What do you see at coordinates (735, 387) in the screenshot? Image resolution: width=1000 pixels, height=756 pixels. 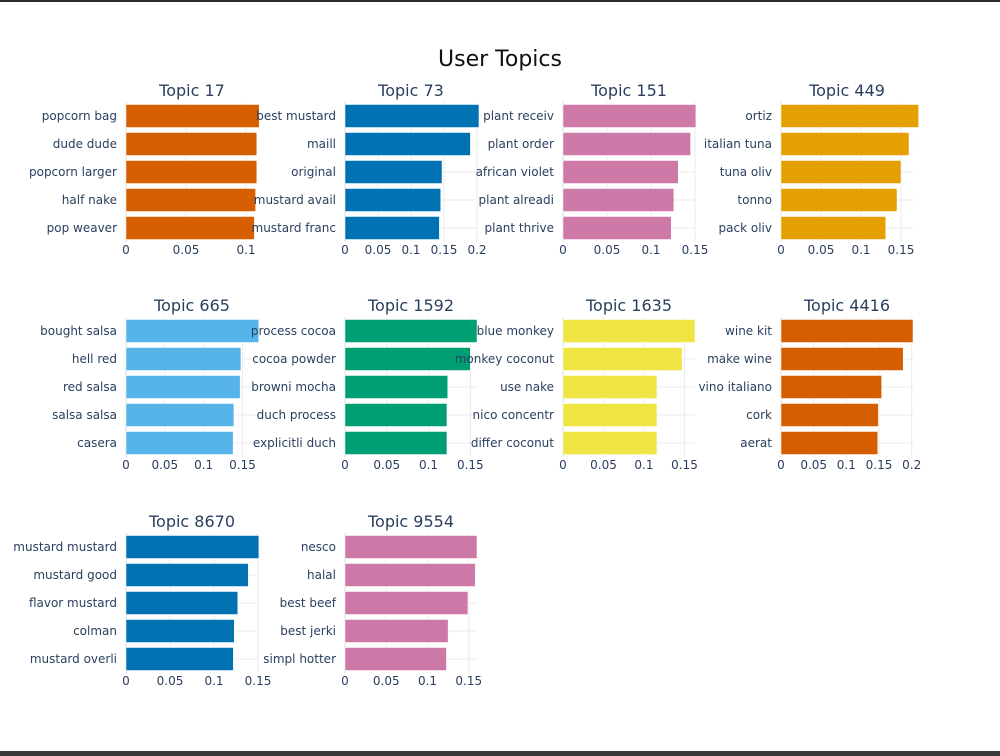 I see `category-label: vino italiano` at bounding box center [735, 387].